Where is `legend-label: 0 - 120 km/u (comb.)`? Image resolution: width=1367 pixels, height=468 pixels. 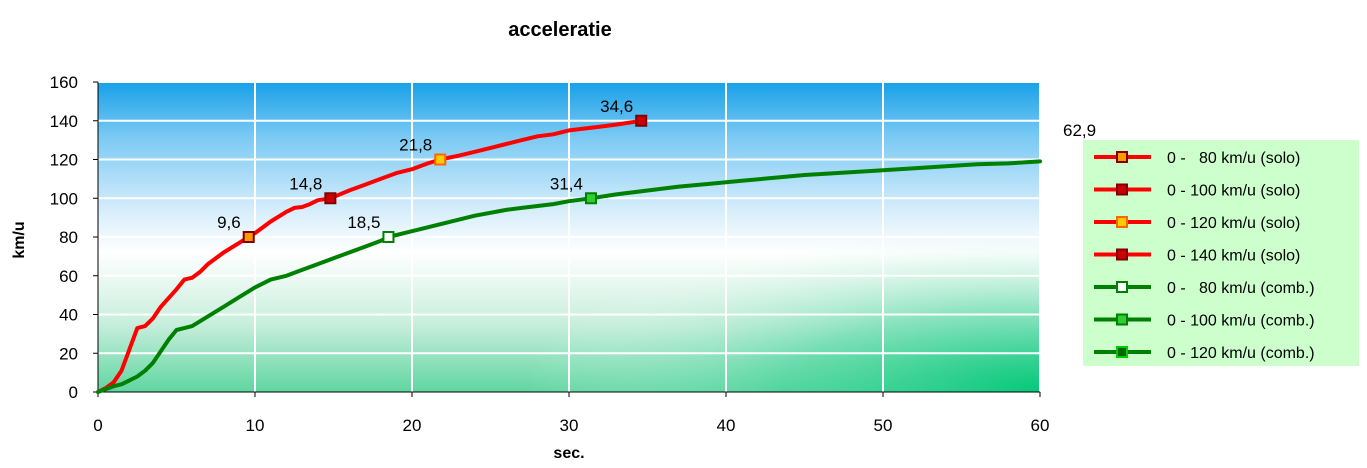 legend-label: 0 - 120 km/u (comb.) is located at coordinates (1241, 353).